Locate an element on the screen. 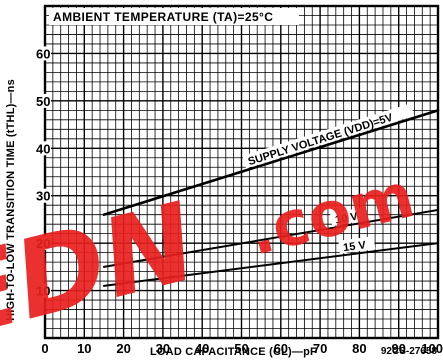 This screenshot has width=443, height=360. y-tick-label: 20 is located at coordinates (43, 243).